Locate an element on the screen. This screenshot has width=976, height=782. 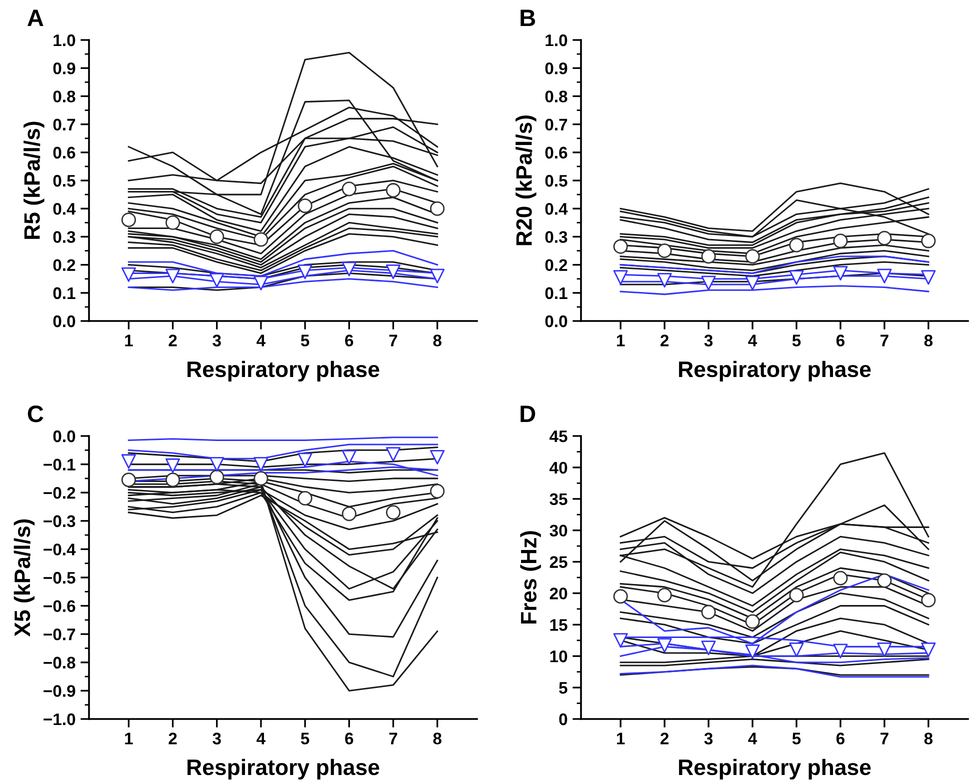
chart-title: C is located at coordinates (36, 414).